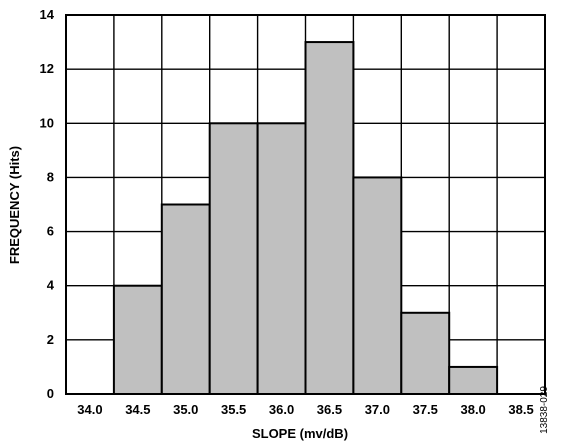 The height and width of the screenshot is (446, 562). Describe the element at coordinates (47, 14) in the screenshot. I see `y-tick-label: 14` at that location.